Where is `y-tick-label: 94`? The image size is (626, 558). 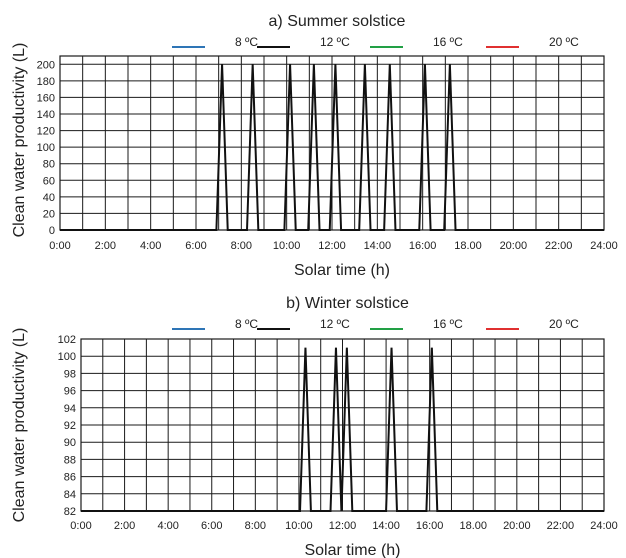 y-tick-label: 94 is located at coordinates (70, 409).